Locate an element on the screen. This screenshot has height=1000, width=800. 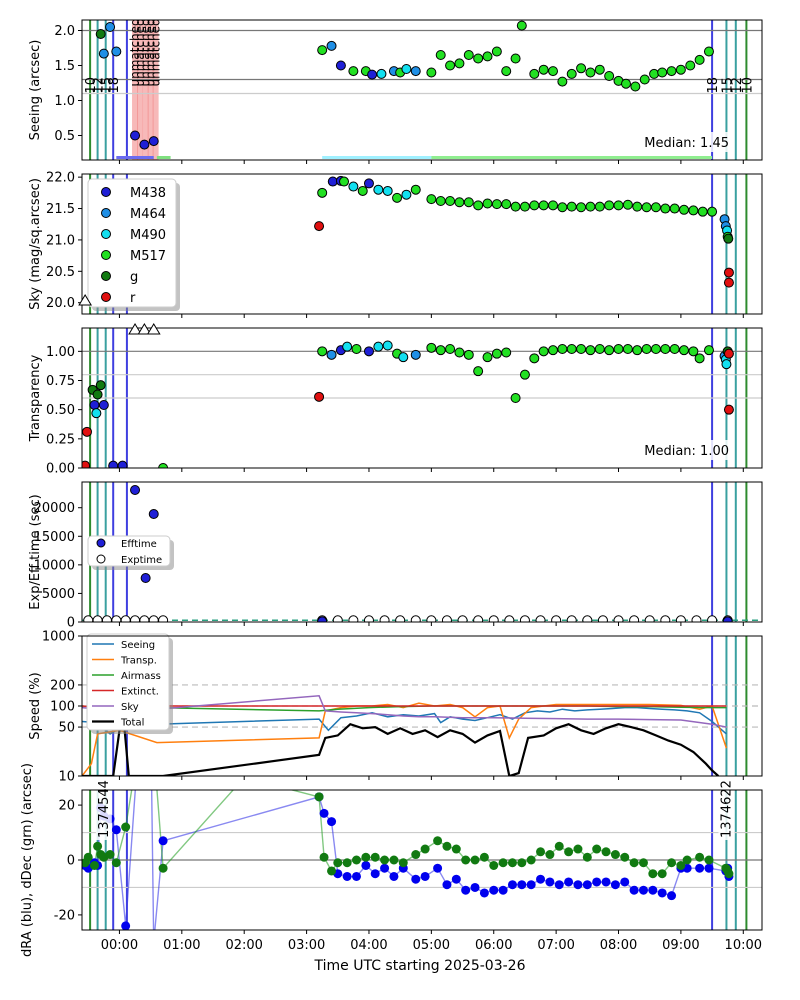
speed-line-transp is located at coordinates (405, 739).